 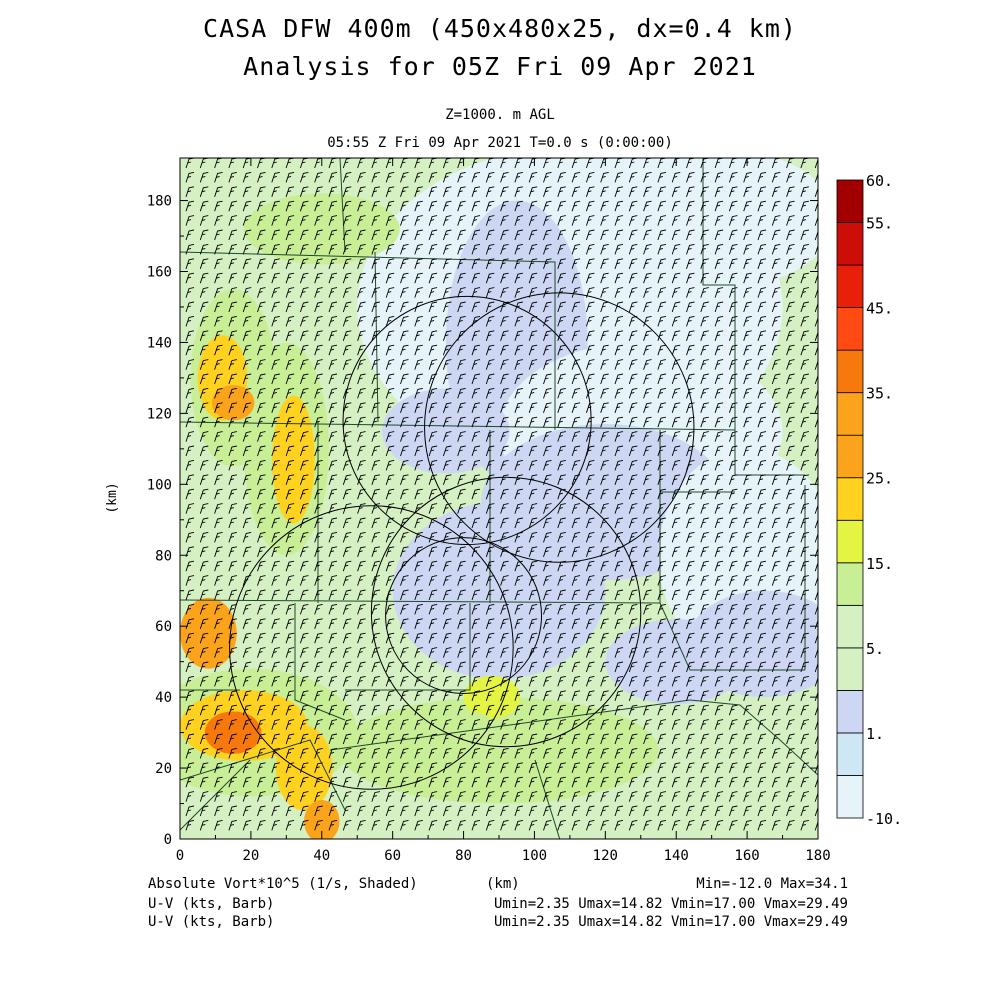 What do you see at coordinates (168, 840) in the screenshot?
I see `y-tick-label: 0` at bounding box center [168, 840].